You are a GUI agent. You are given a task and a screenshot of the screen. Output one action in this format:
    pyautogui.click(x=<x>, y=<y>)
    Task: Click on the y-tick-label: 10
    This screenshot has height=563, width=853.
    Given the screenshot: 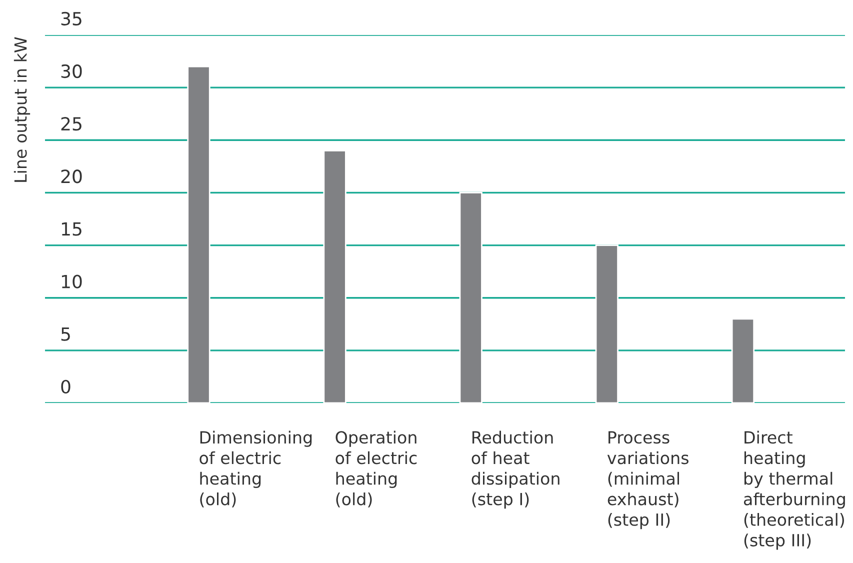 What is the action you would take?
    pyautogui.click(x=72, y=281)
    